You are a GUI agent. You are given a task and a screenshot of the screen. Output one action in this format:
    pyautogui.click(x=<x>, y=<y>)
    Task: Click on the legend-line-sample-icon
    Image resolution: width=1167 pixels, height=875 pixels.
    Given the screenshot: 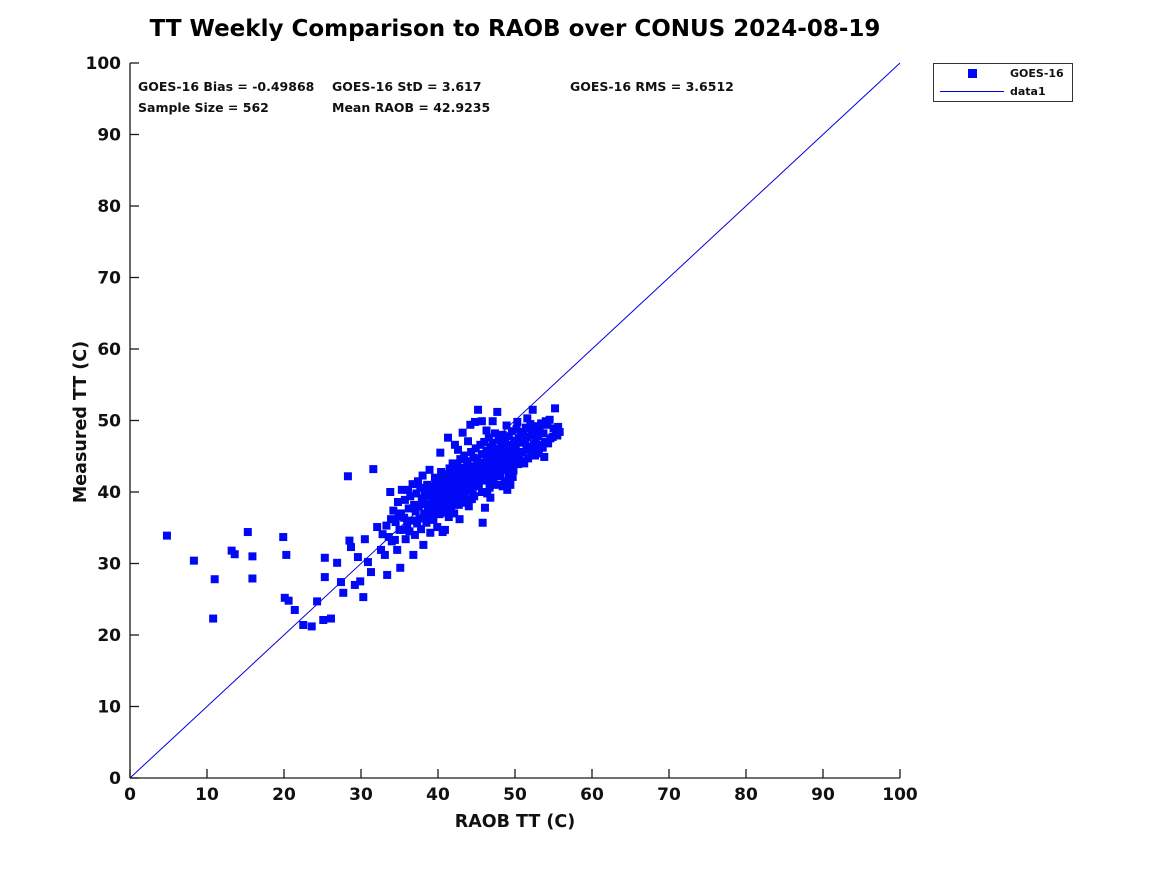 What is the action you would take?
    pyautogui.click(x=972, y=91)
    